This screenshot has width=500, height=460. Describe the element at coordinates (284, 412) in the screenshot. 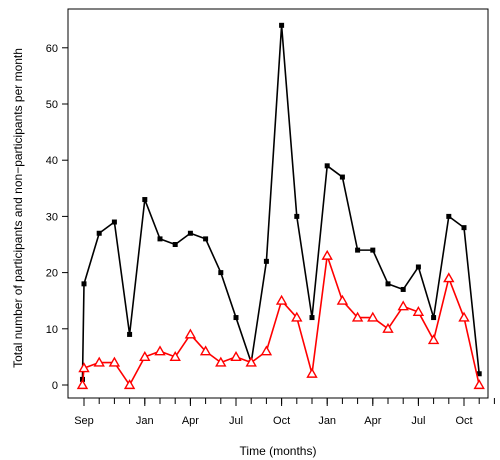

I see `x-axis: Sep Jan Apr Jul Oct Jan Apr Jul Oct` at that location.